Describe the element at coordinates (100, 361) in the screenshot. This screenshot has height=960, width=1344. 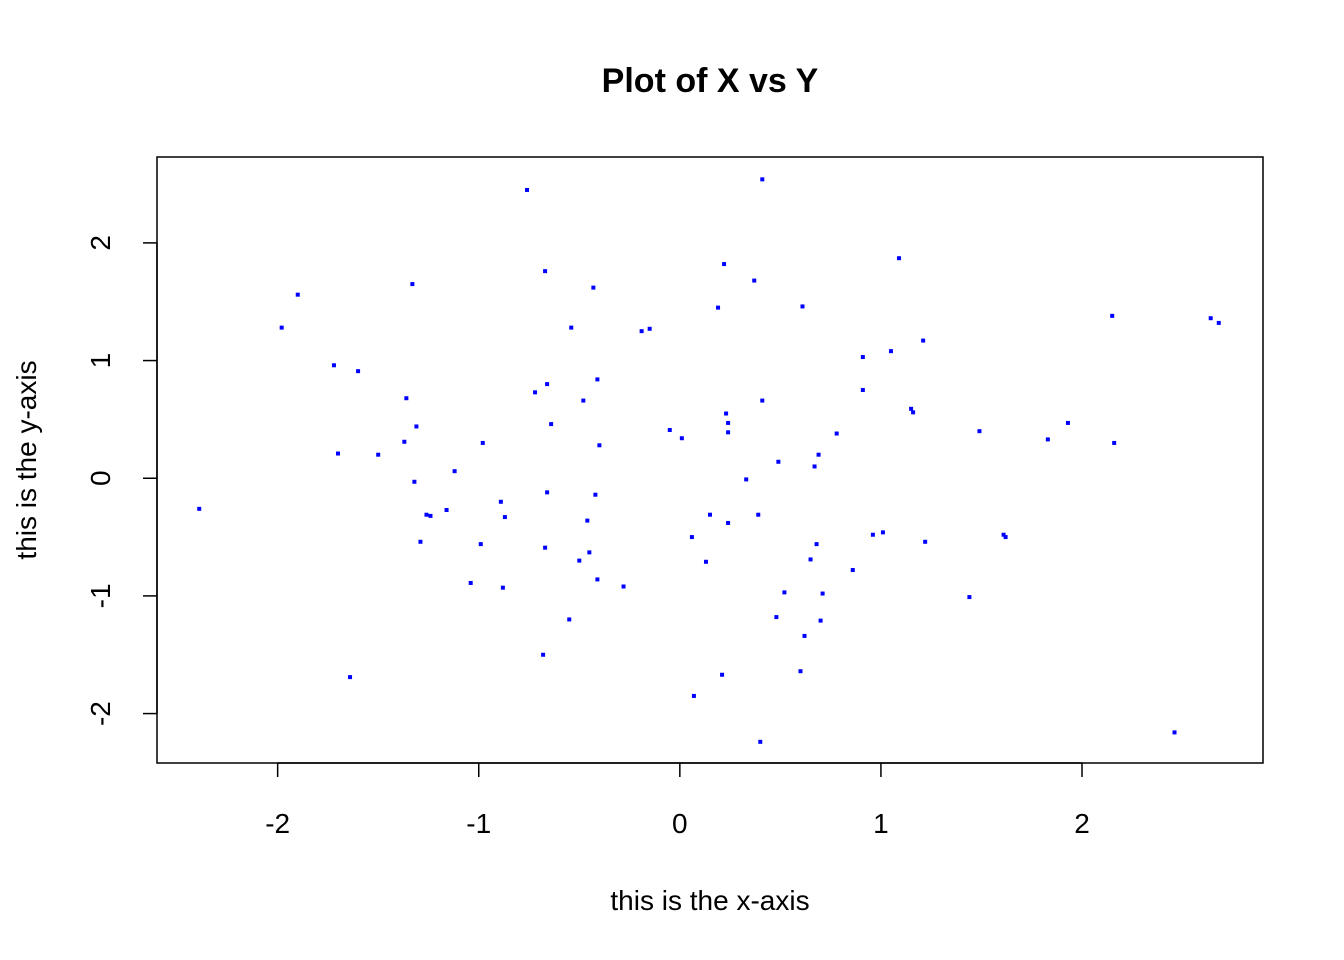
I see `y-tick-label: 1` at that location.